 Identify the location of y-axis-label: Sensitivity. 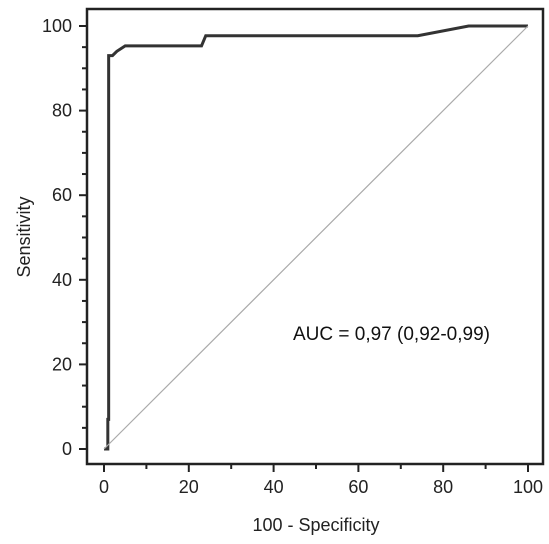
(24, 236).